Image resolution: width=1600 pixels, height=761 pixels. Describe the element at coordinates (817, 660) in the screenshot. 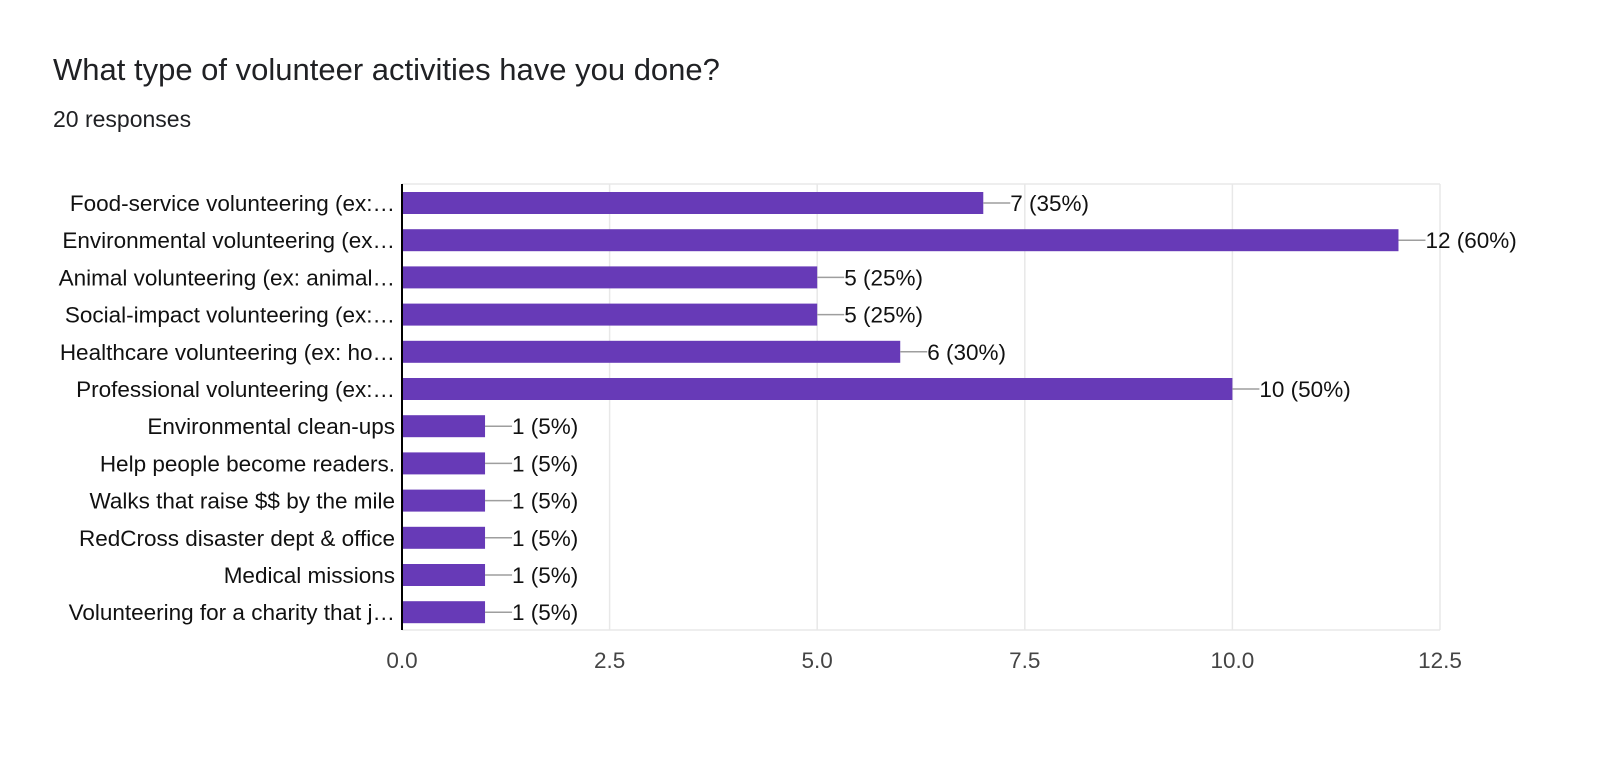

I see `x-tick-label: 5.0` at that location.